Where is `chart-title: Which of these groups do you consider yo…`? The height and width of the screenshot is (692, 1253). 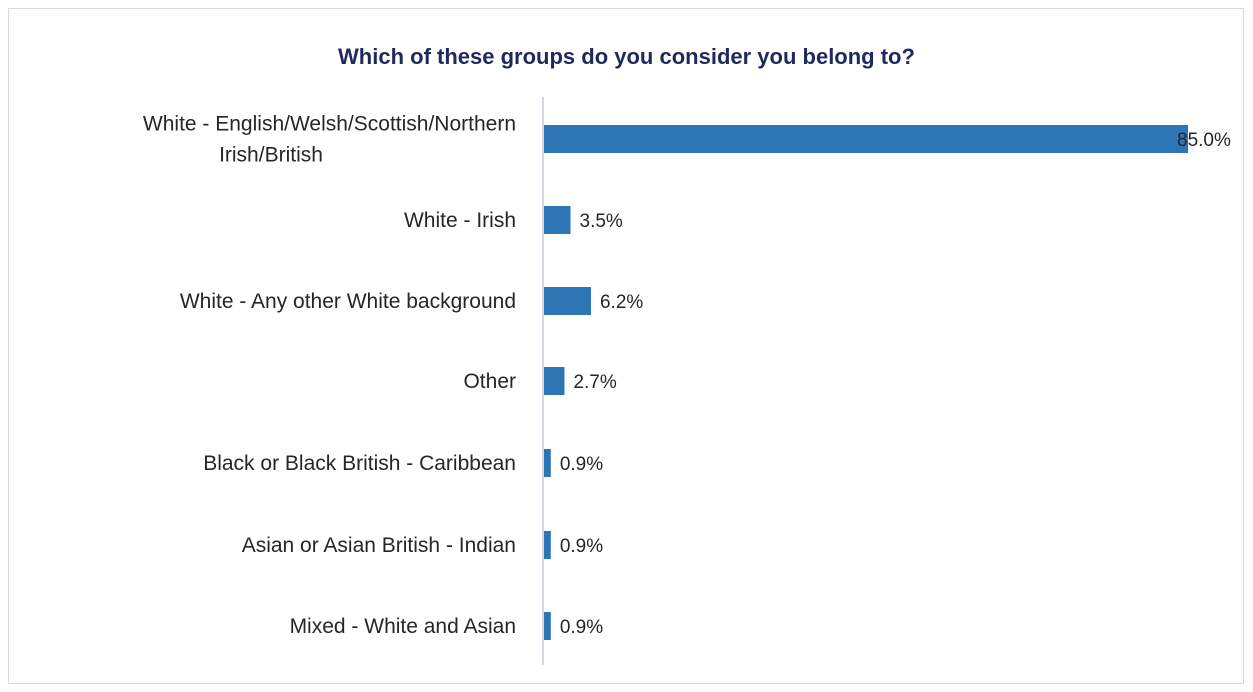 chart-title: Which of these groups do you consider yo… is located at coordinates (626, 56).